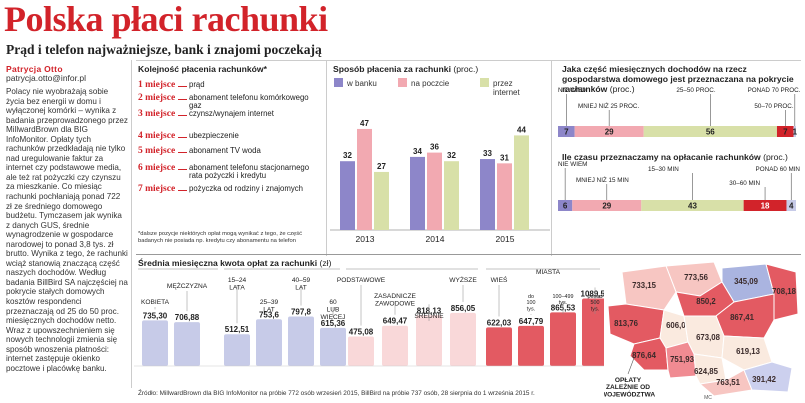 Image resolution: width=805 pixels, height=403 pixels. I want to click on voivodeship-value: 813,76, so click(626, 323).